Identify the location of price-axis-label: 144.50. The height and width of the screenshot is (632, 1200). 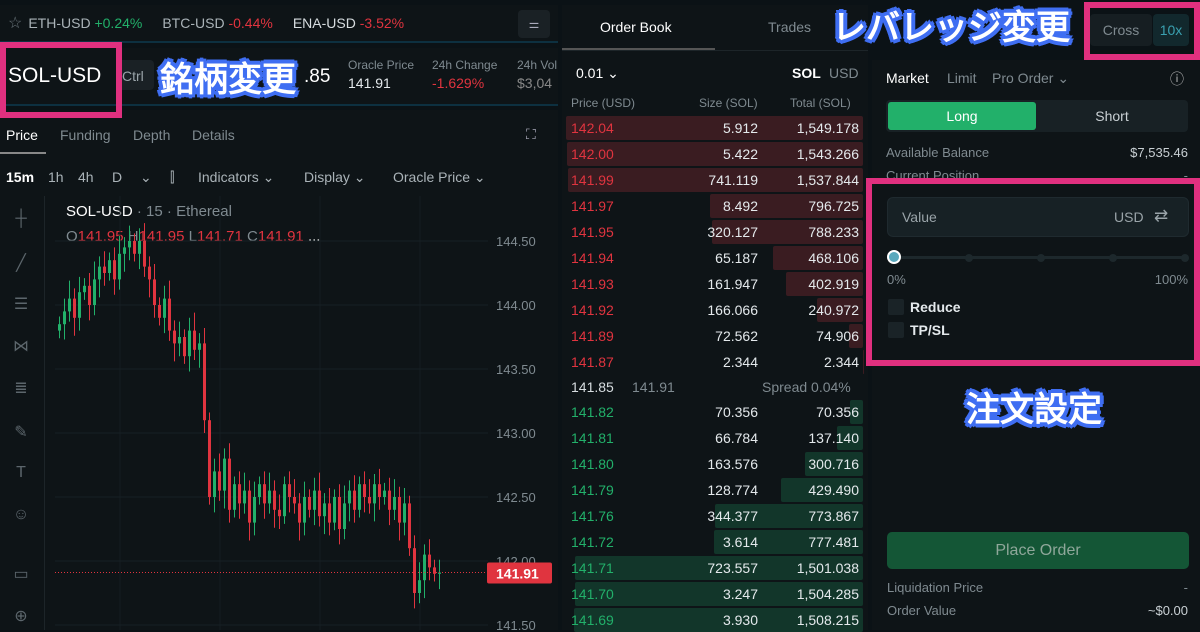
(516, 241).